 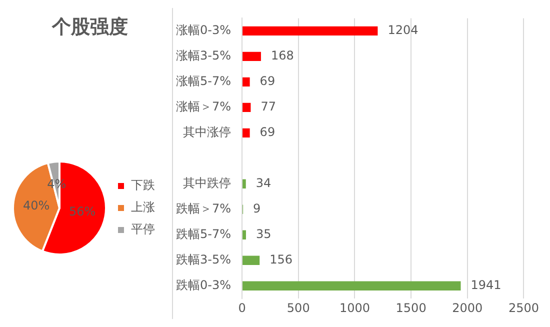 I want to click on legend-label: 平停, so click(x=143, y=229).